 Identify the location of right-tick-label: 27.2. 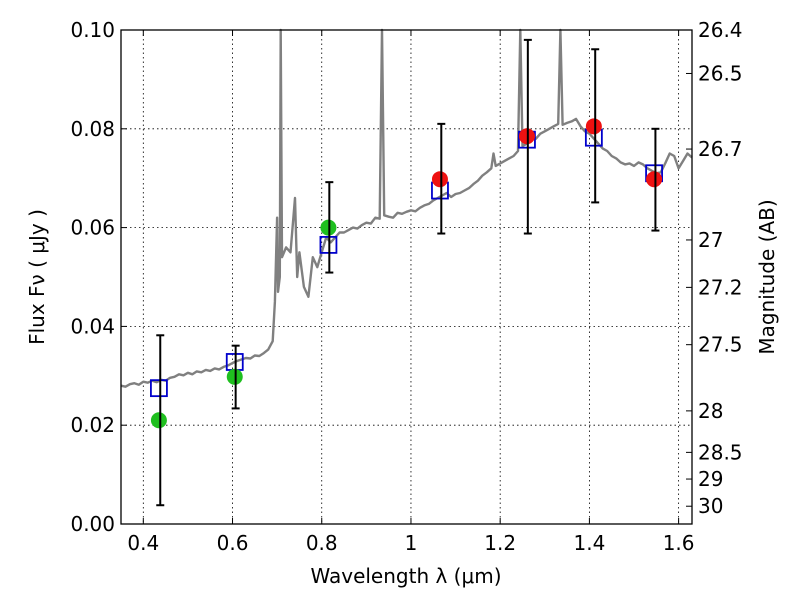
(720, 287).